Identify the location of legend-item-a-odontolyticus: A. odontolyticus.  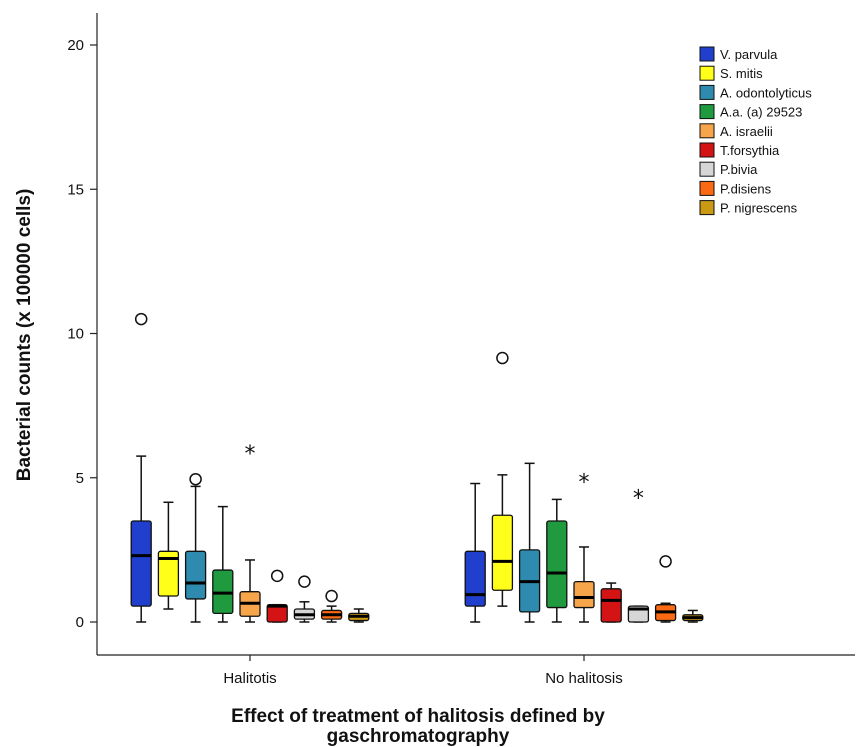
(755, 92).